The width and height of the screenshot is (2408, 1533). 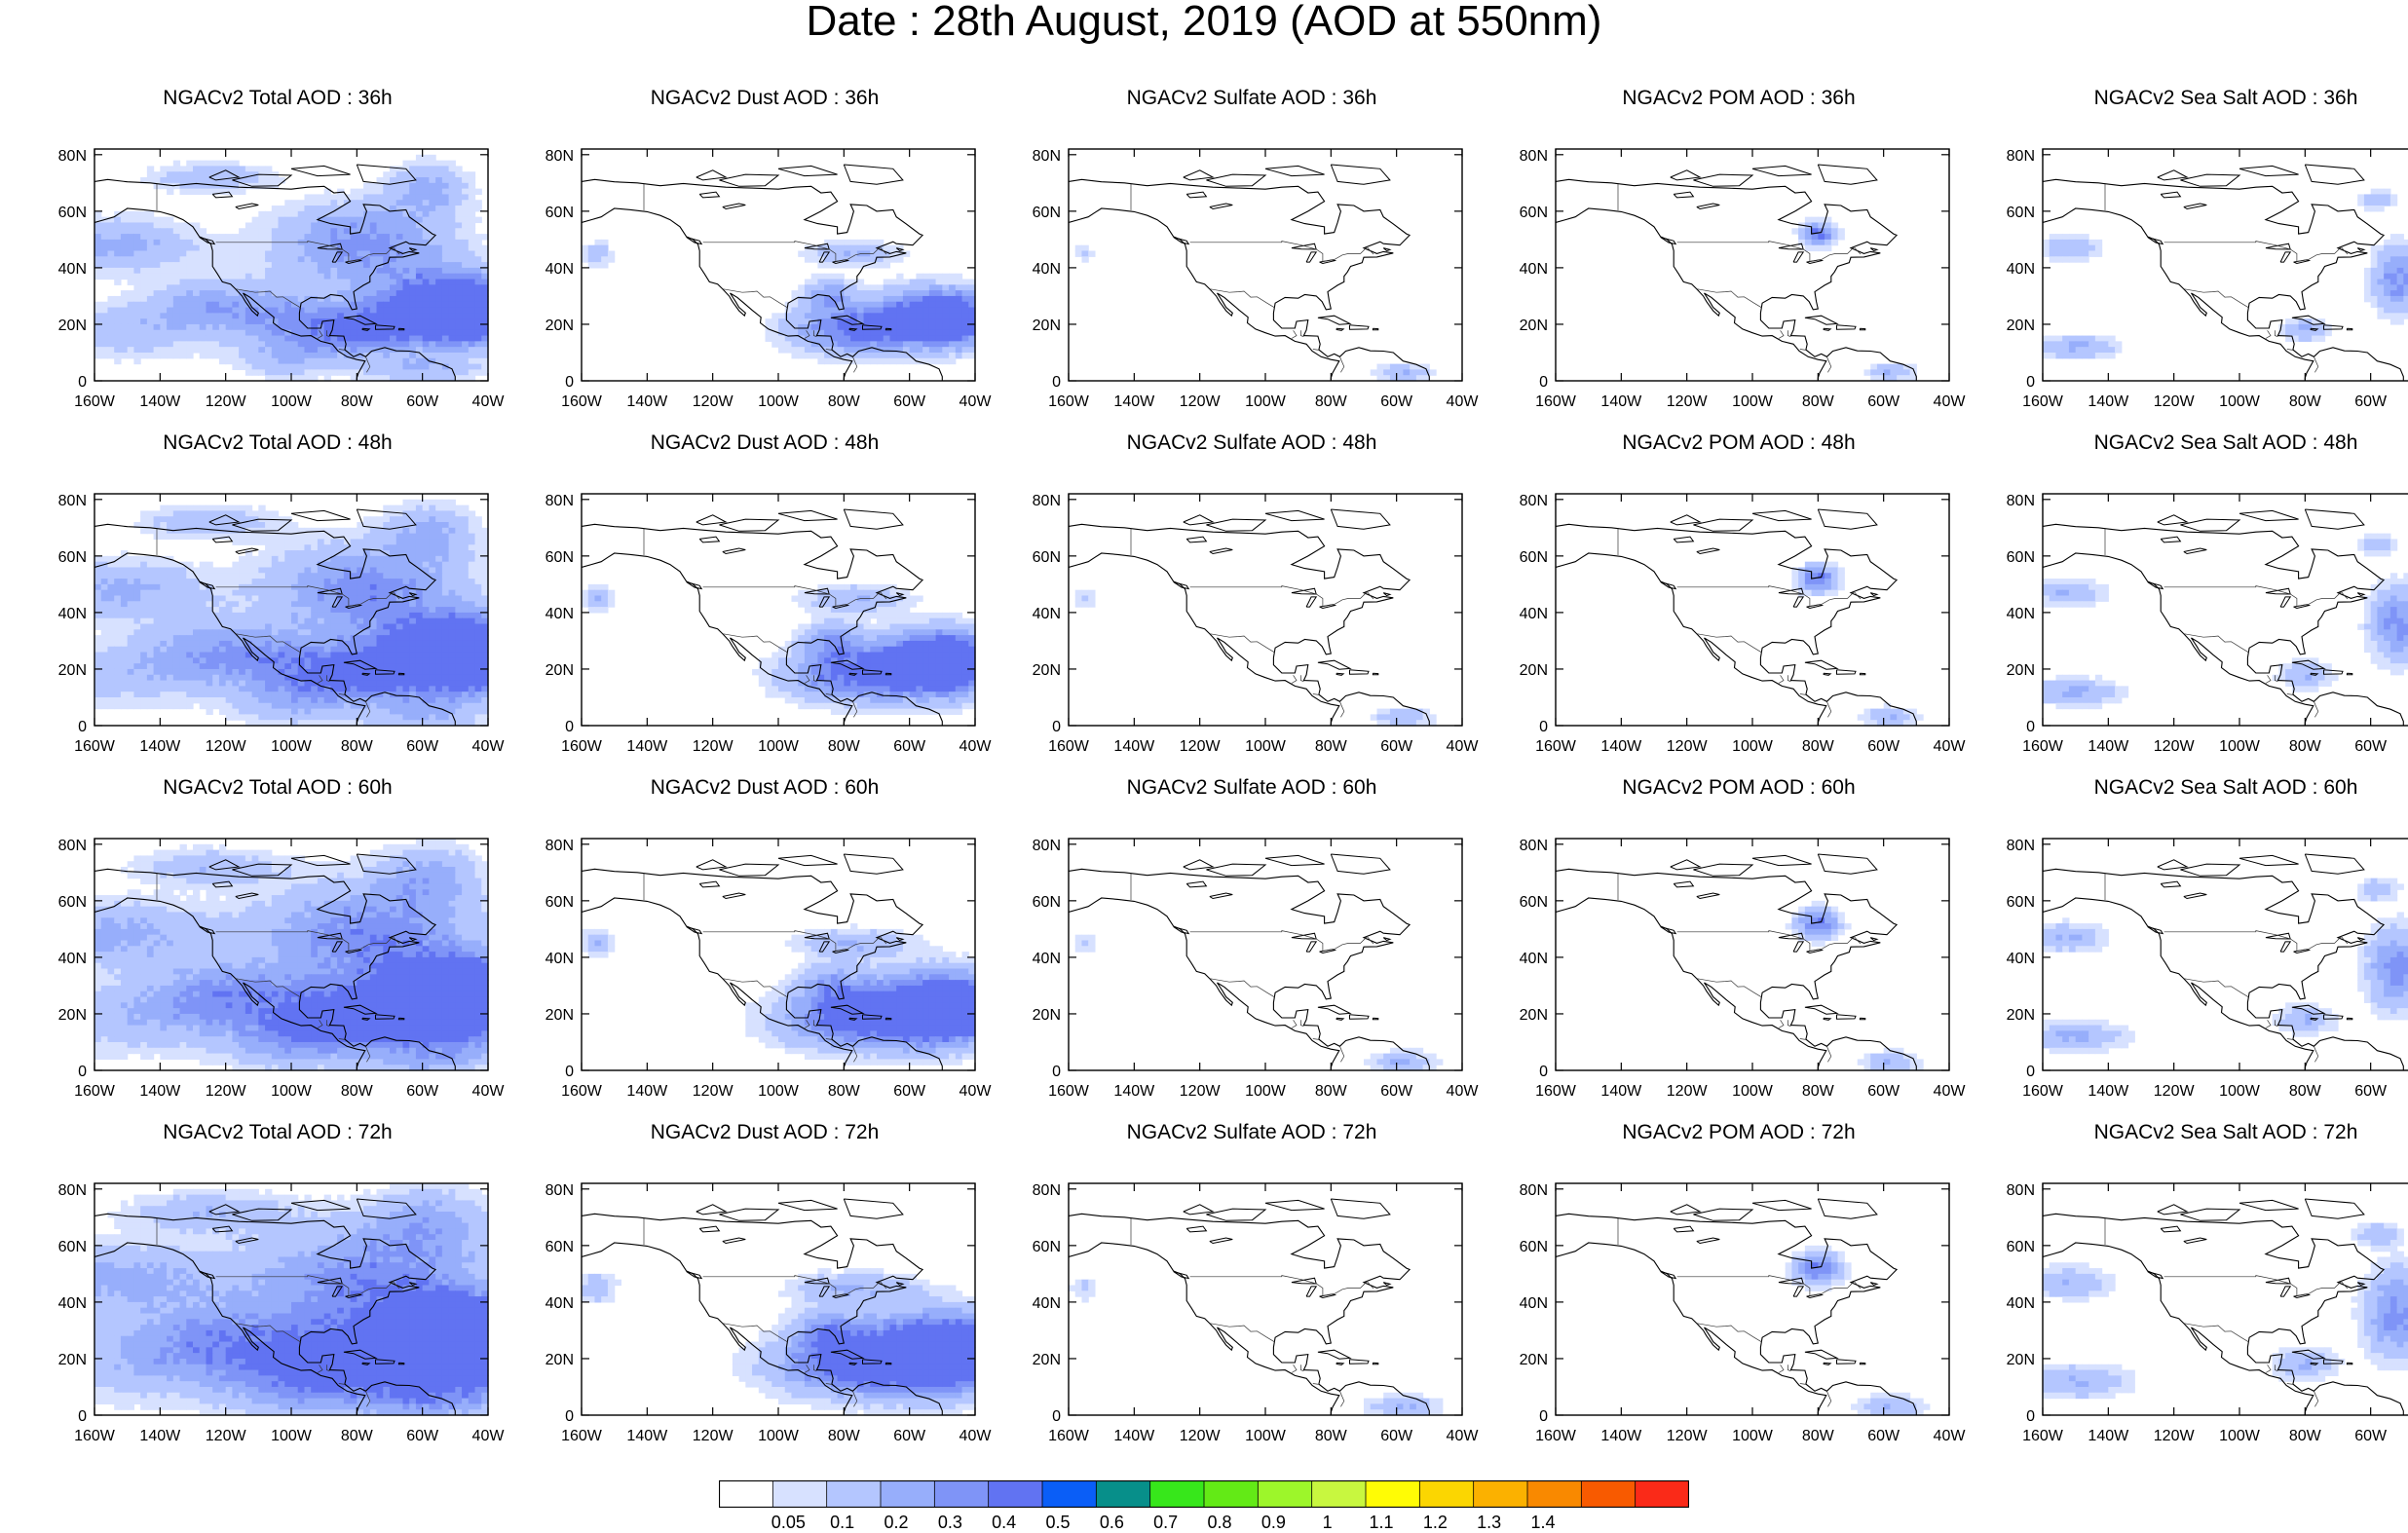 I want to click on colorbar-label: 0.8, so click(x=1219, y=1522).